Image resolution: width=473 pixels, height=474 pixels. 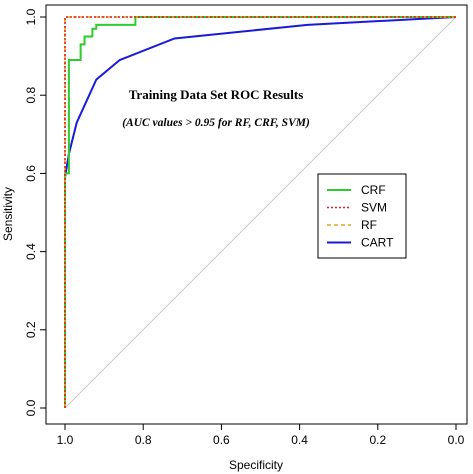 What do you see at coordinates (369, 225) in the screenshot?
I see `legend-label-rf: RF` at bounding box center [369, 225].